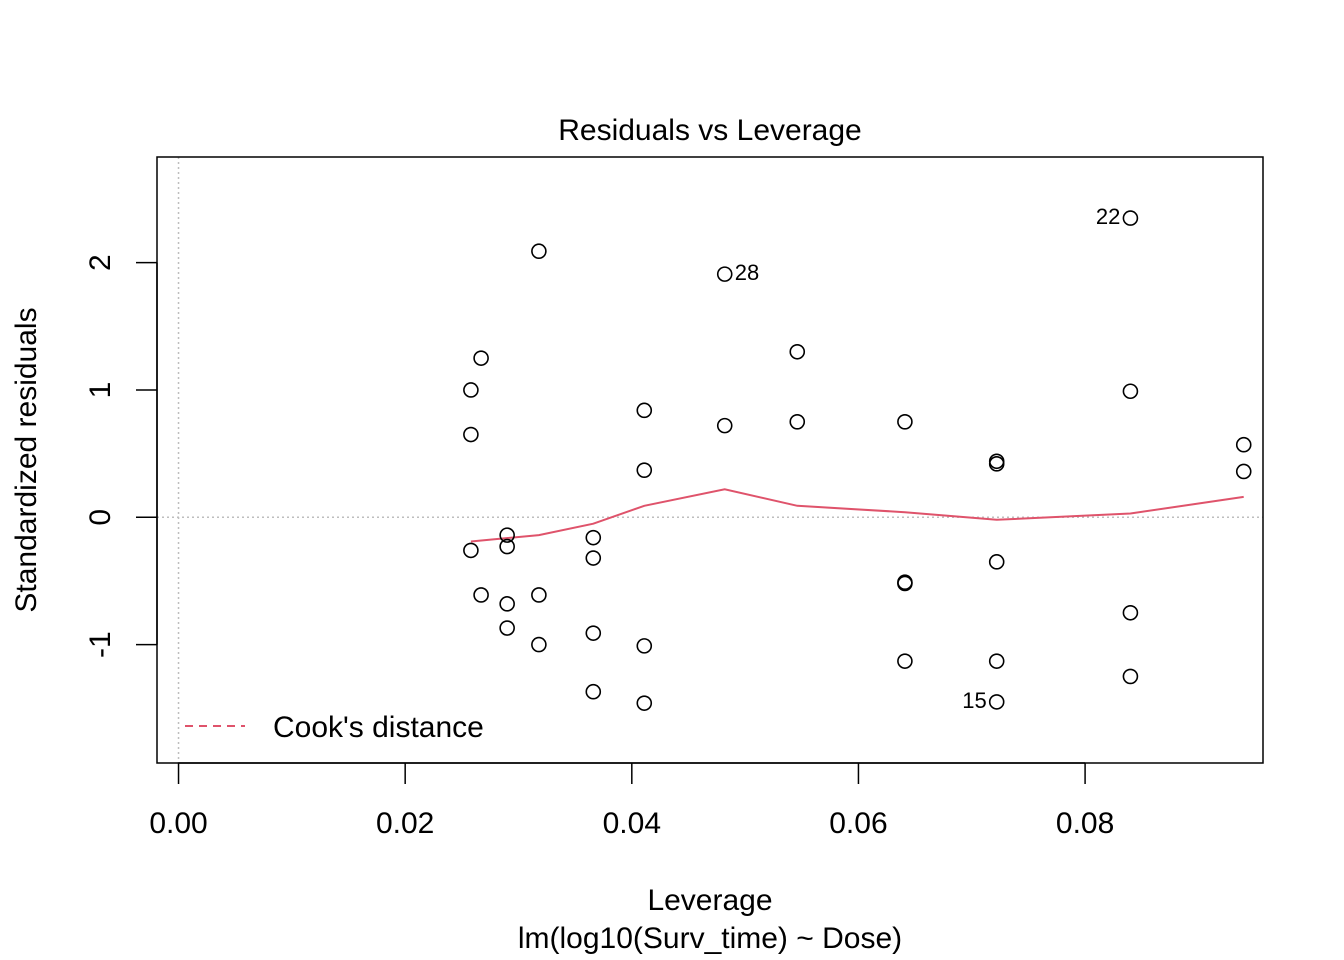 This screenshot has width=1344, height=960. Describe the element at coordinates (100, 517) in the screenshot. I see `y-tick-label: 0` at that location.